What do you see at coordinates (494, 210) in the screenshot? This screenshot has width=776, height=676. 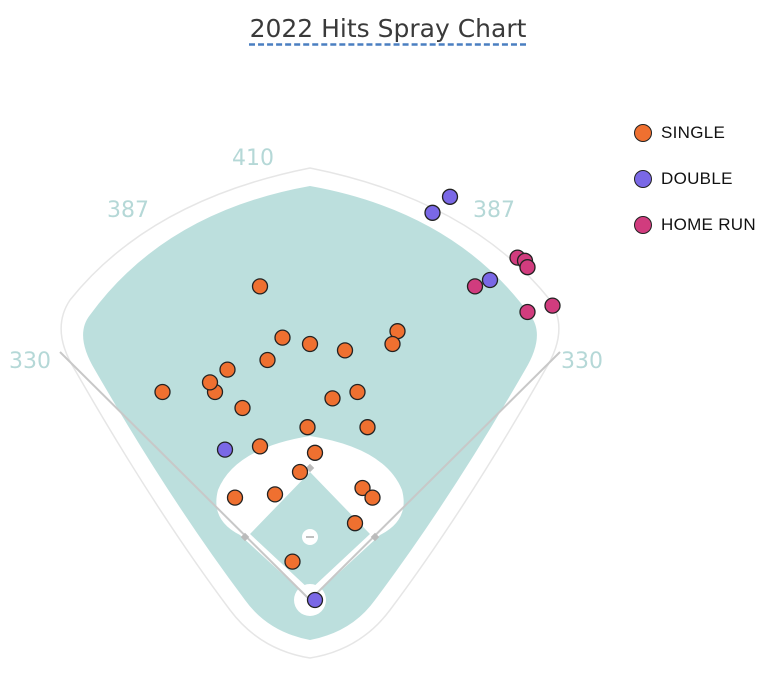 I see `distance-right-center: 387` at bounding box center [494, 210].